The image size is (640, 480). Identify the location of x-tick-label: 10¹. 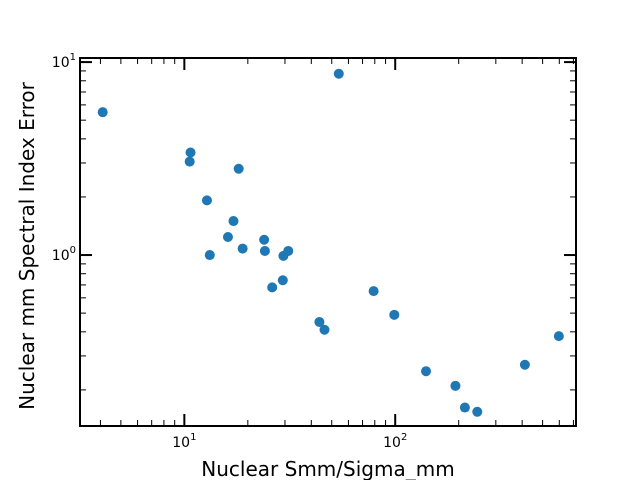
(184, 441).